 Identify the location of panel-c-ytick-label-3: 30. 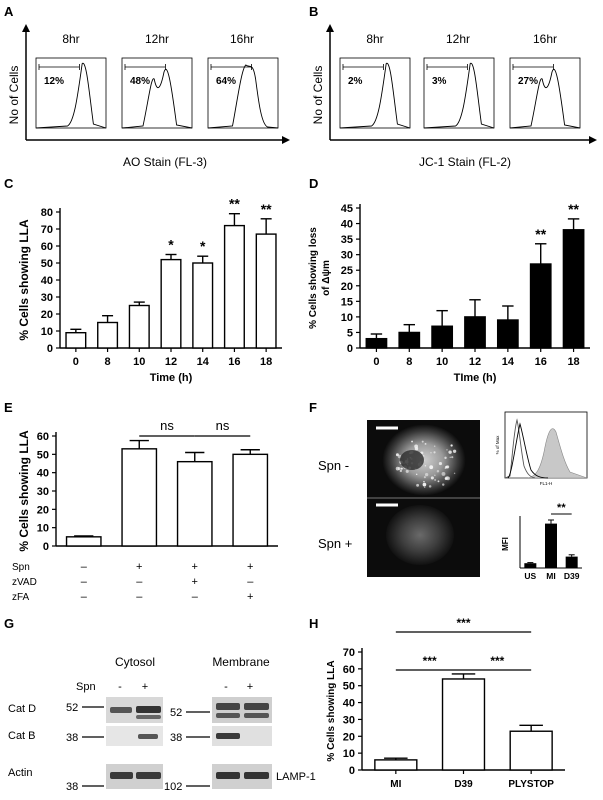
(47, 298).